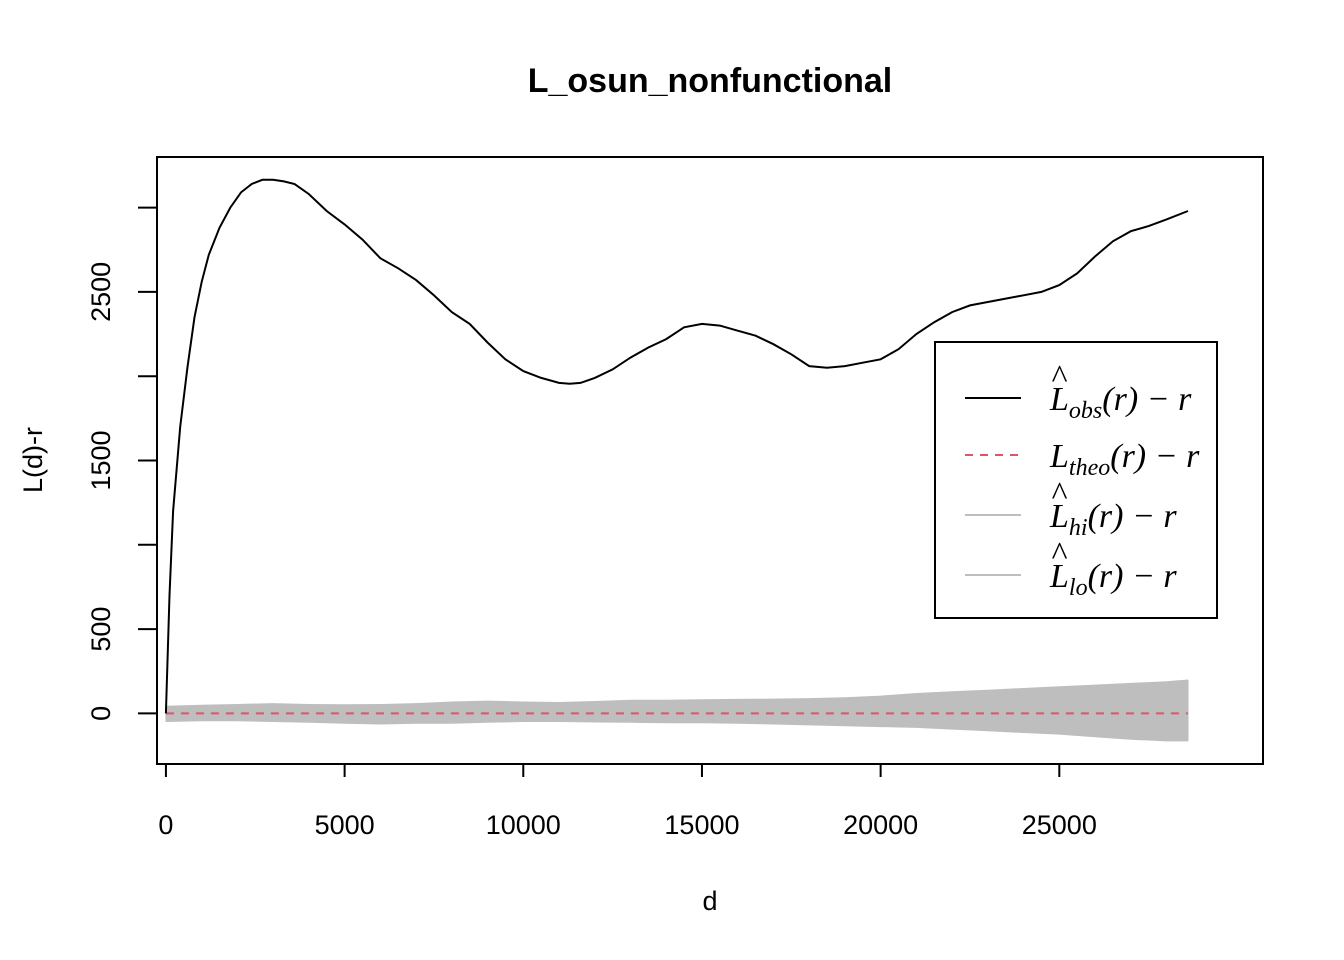 The image size is (1344, 960). What do you see at coordinates (677, 693) in the screenshot?
I see `series-line-hi` at bounding box center [677, 693].